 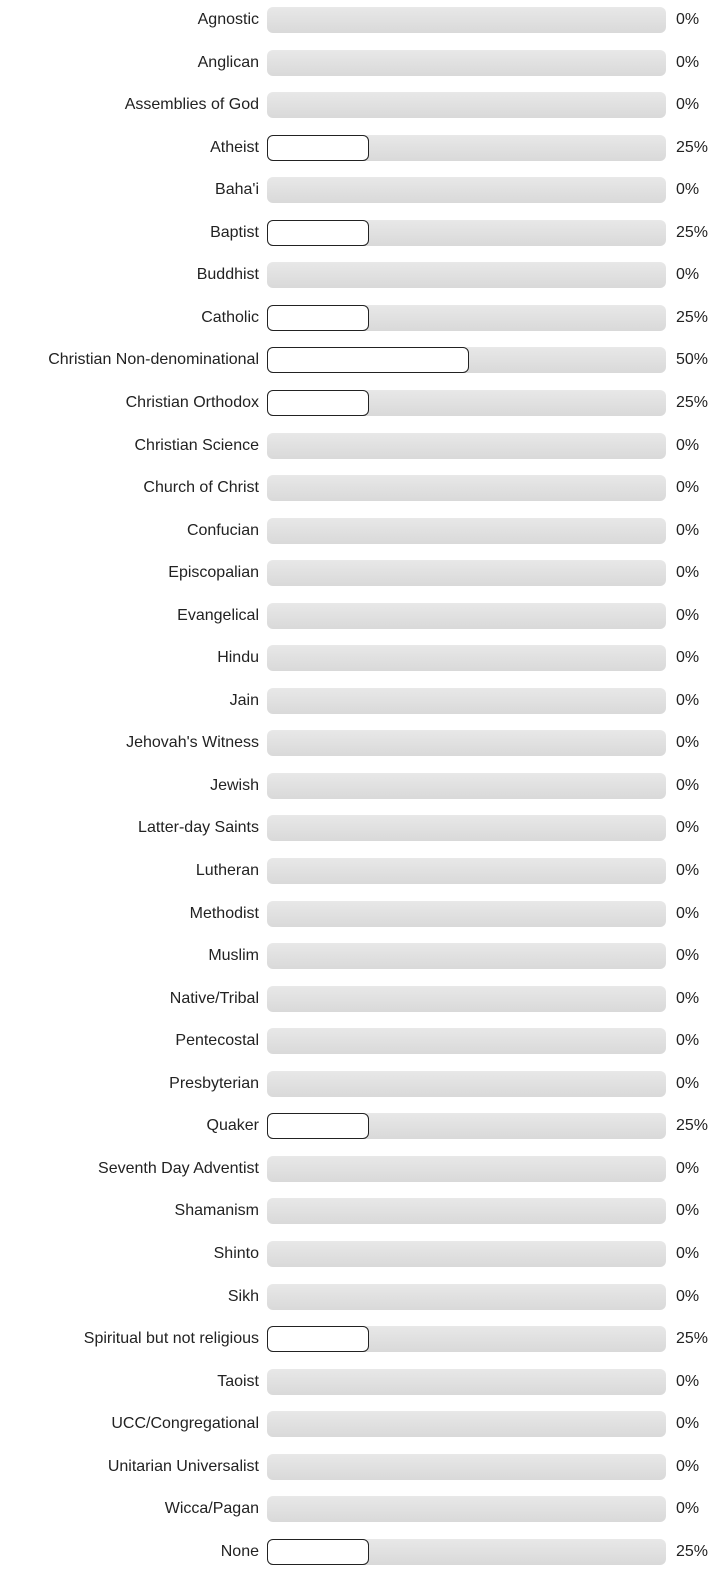 What do you see at coordinates (214, 998) in the screenshot?
I see `category-label: Native/Tribal` at bounding box center [214, 998].